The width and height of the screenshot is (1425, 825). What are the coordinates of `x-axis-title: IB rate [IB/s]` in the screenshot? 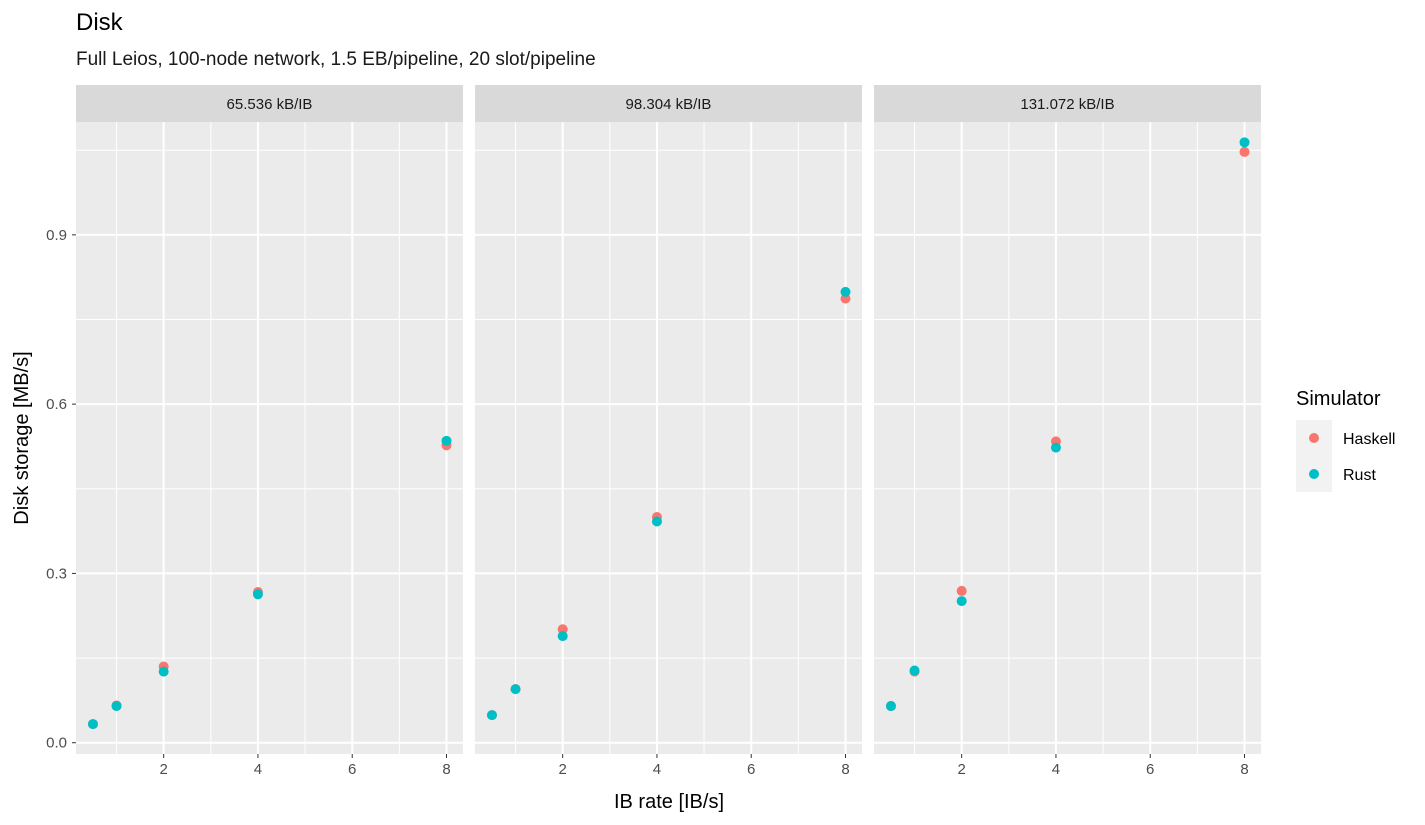 It's located at (669, 802).